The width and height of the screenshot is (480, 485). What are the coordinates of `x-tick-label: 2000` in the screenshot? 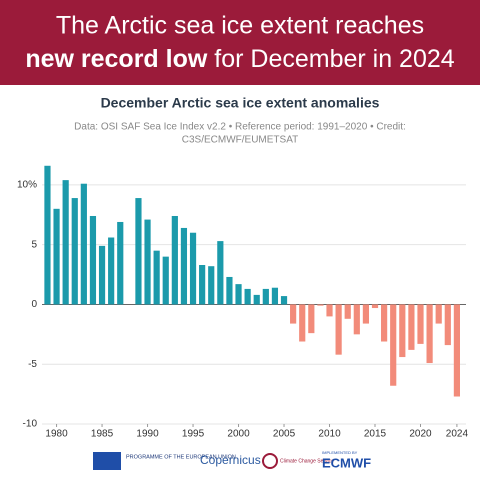 It's located at (238, 434).